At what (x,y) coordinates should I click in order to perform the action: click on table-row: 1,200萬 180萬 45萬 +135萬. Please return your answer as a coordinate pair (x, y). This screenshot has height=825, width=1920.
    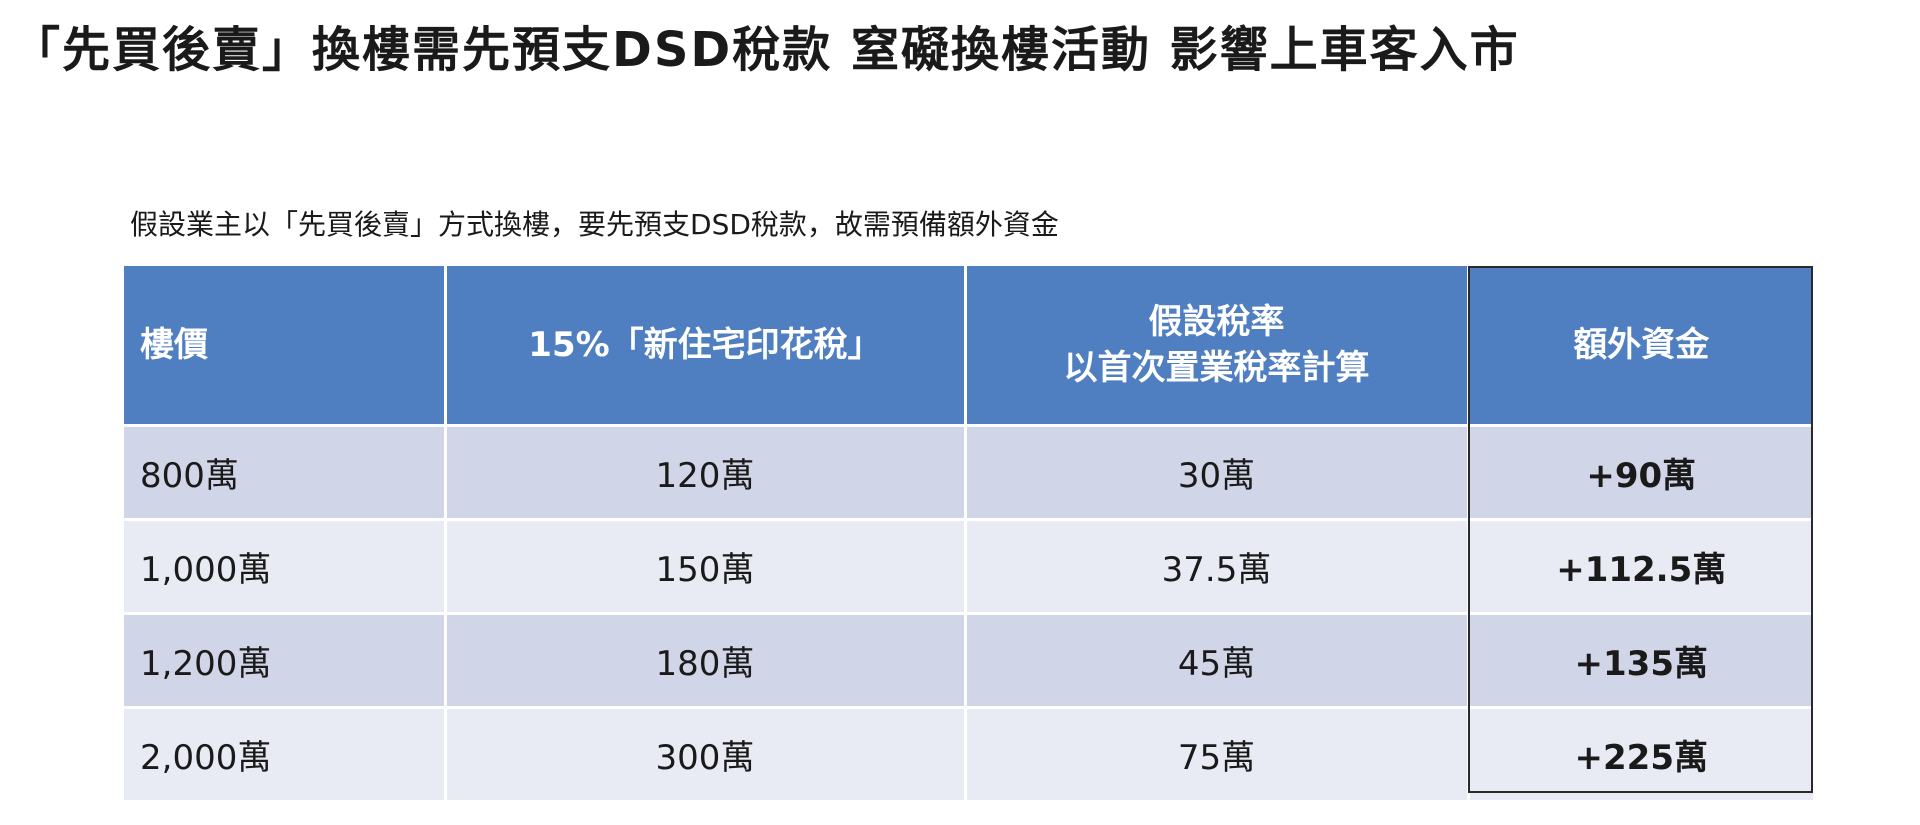
    Looking at the image, I should click on (968, 660).